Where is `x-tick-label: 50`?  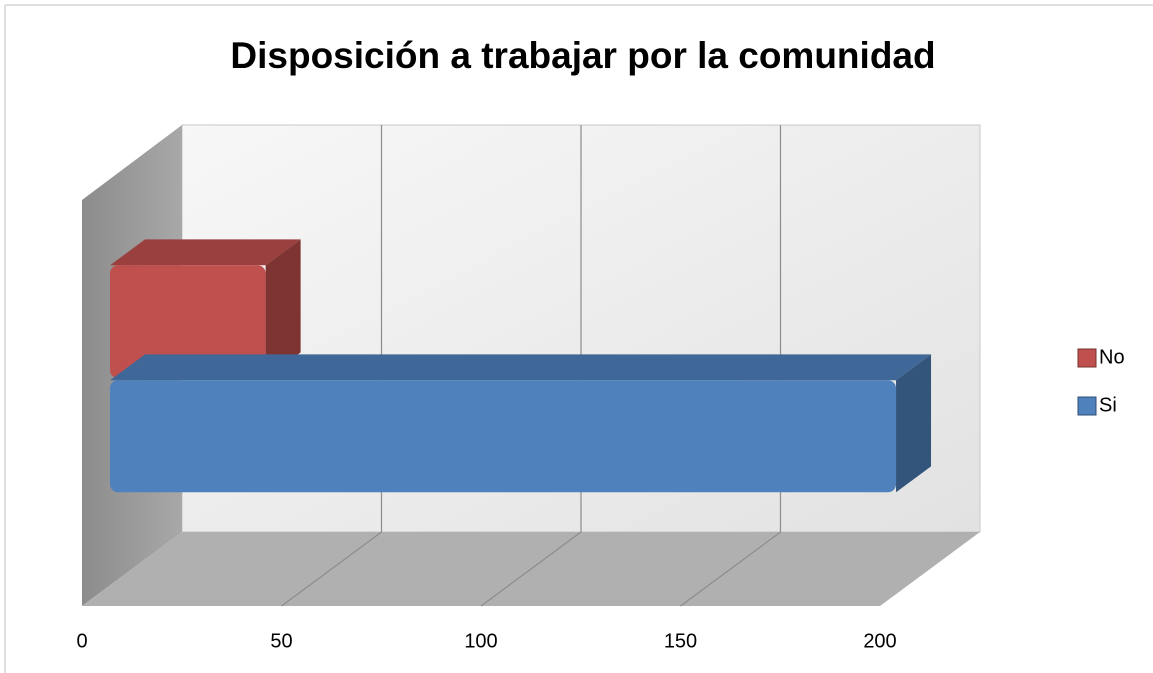 x-tick-label: 50 is located at coordinates (281, 641).